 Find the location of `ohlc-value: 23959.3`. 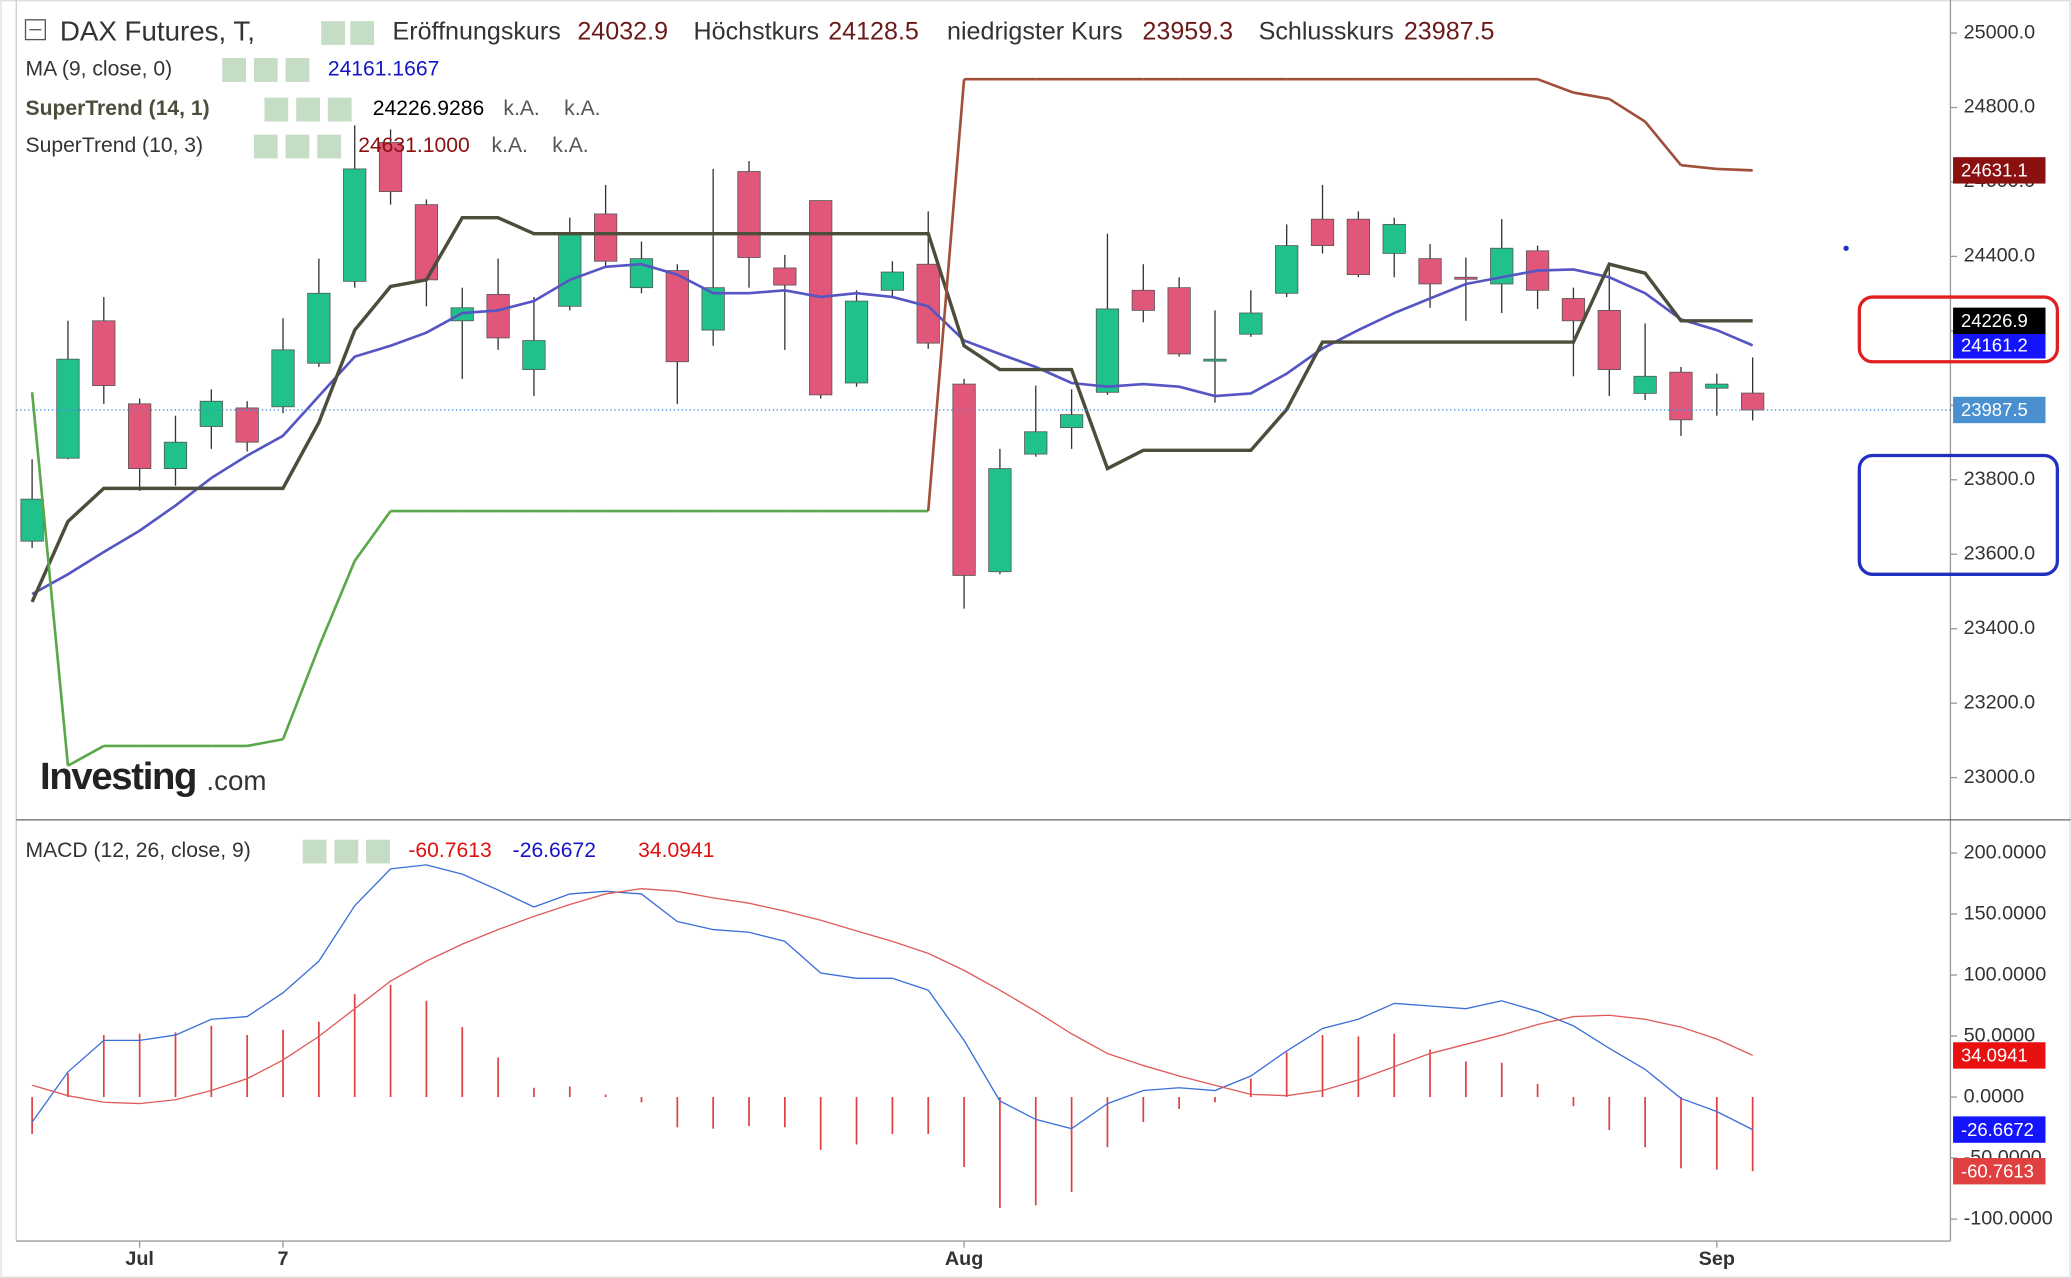

ohlc-value: 23959.3 is located at coordinates (1187, 32).